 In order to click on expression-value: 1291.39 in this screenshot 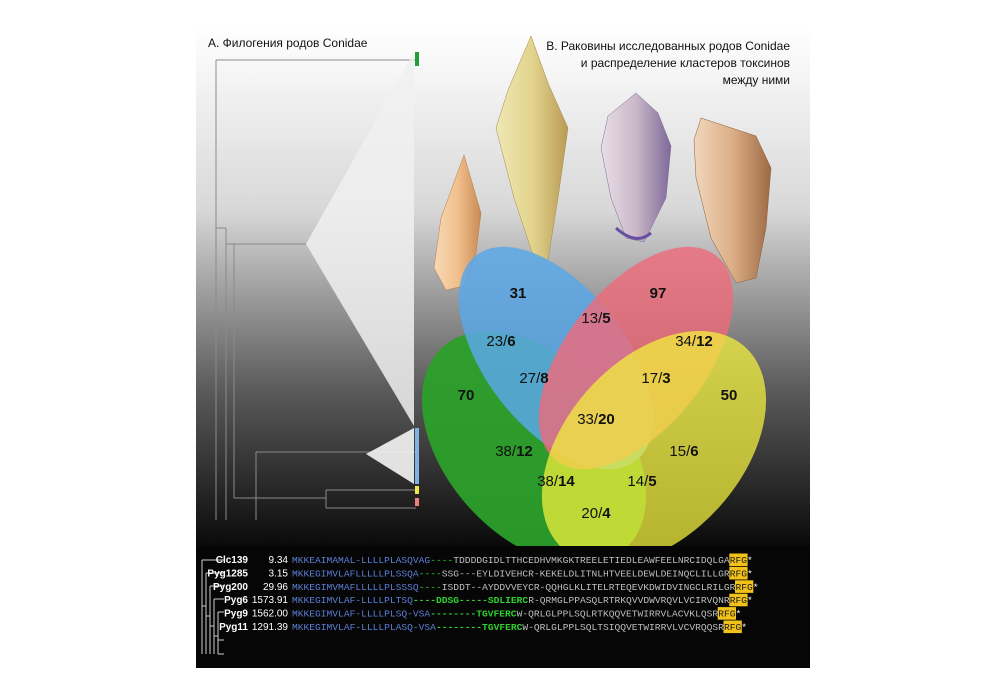, I will do `click(270, 627)`.